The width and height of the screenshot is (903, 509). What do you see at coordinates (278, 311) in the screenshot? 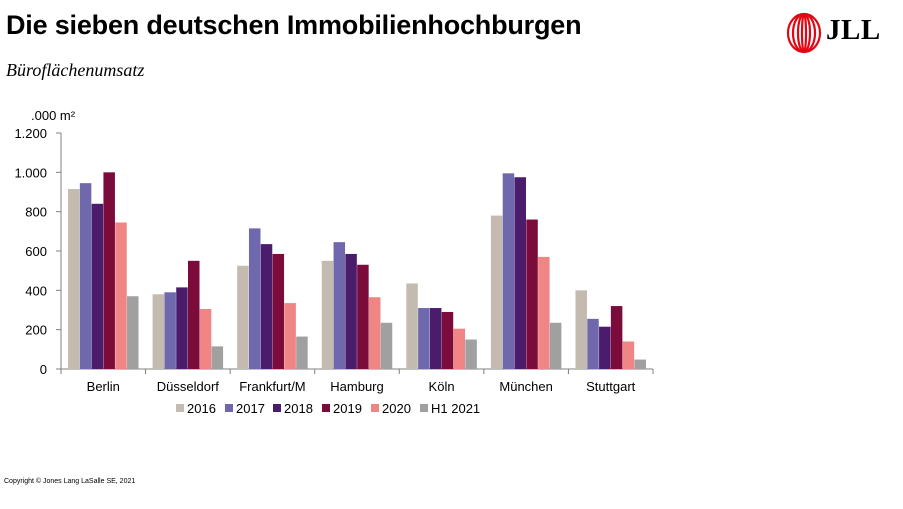
I see `bar-frankfurt-m-2019` at bounding box center [278, 311].